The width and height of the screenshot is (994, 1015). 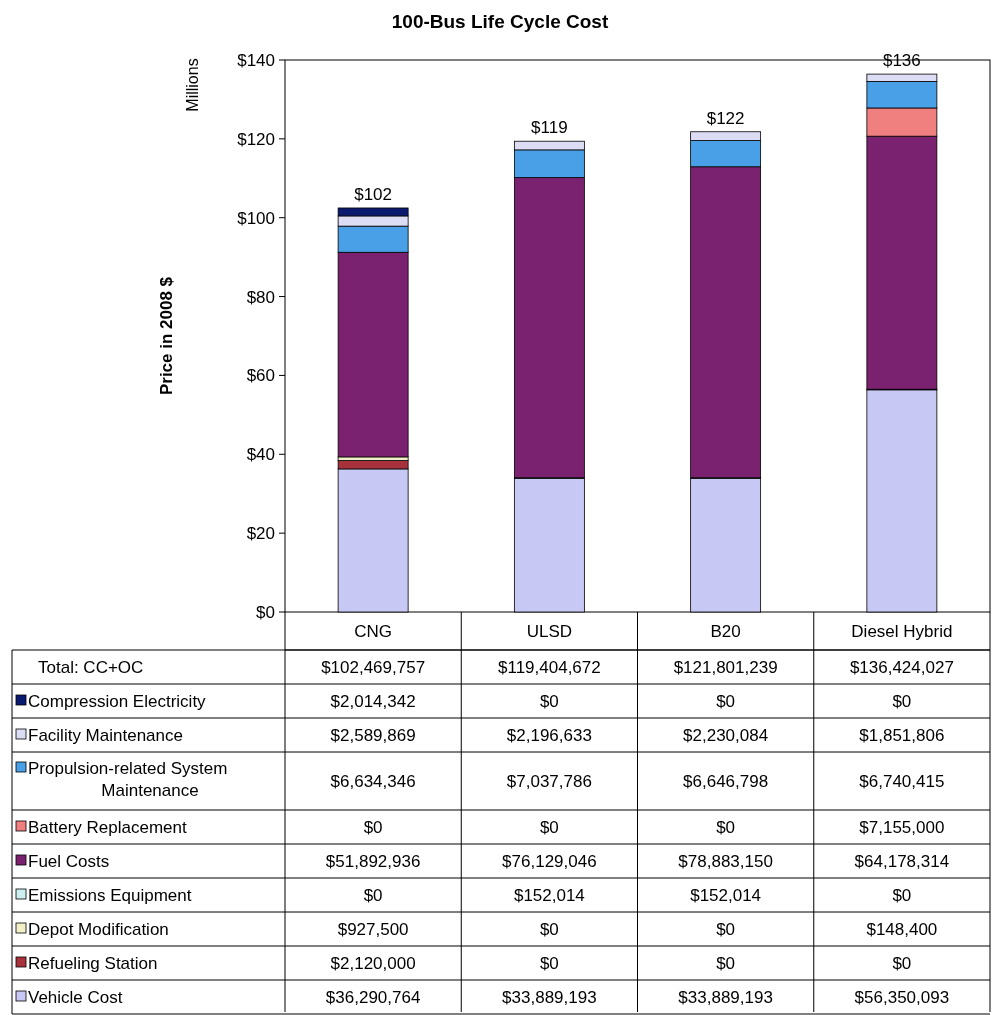 I want to click on y-tick-label: $80, so click(x=260, y=297).